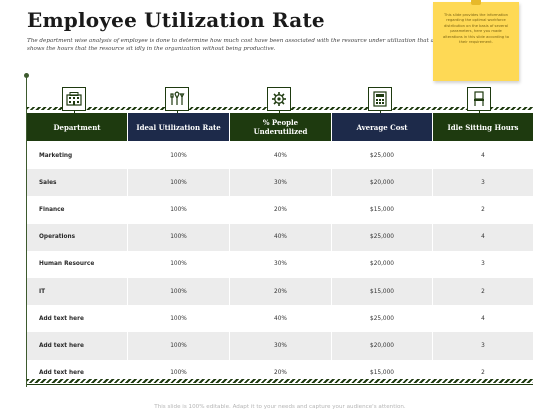 The height and width of the screenshot is (420, 560). I want to click on table-row: Add text here 100% 30% $20,000 3, so click(280, 346).